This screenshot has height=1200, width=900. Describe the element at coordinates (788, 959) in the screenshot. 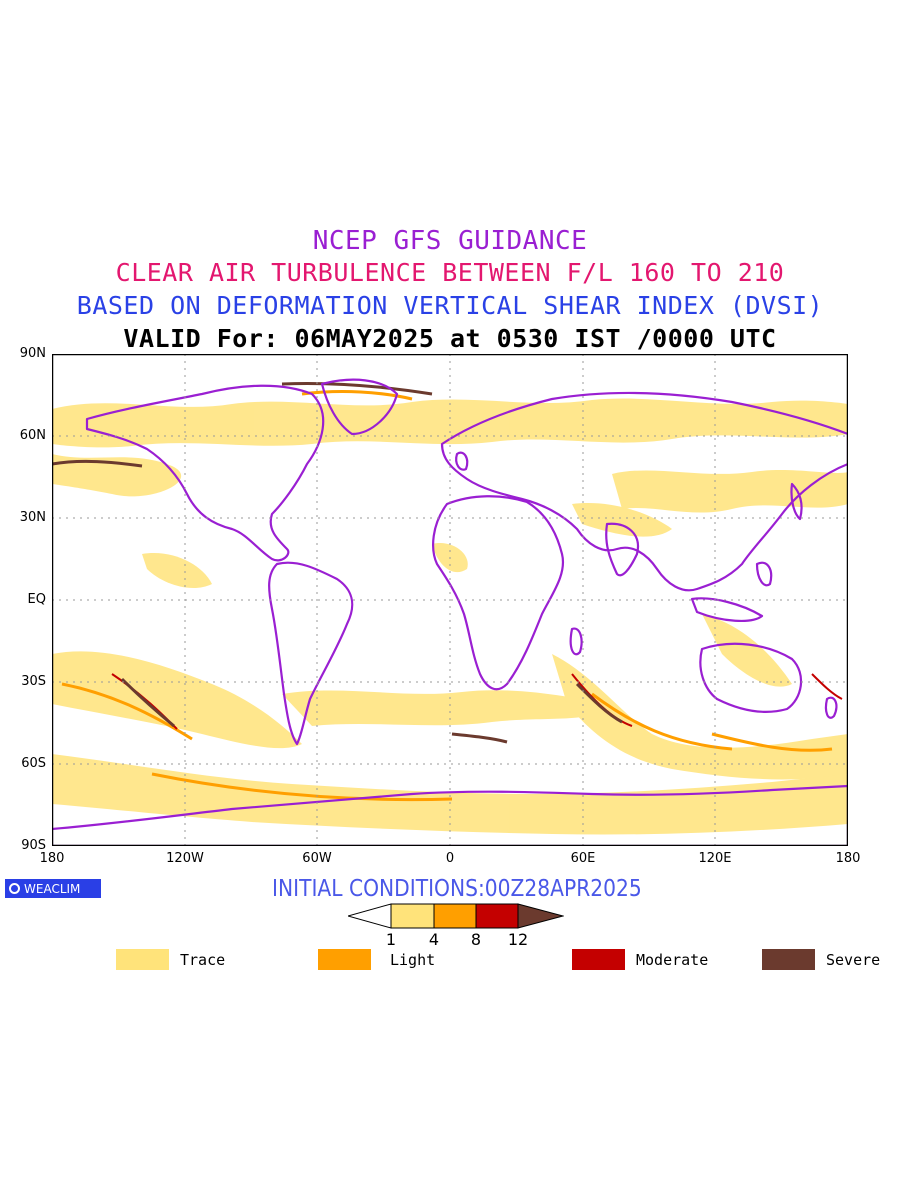

I see `legend-swatch-severe` at that location.